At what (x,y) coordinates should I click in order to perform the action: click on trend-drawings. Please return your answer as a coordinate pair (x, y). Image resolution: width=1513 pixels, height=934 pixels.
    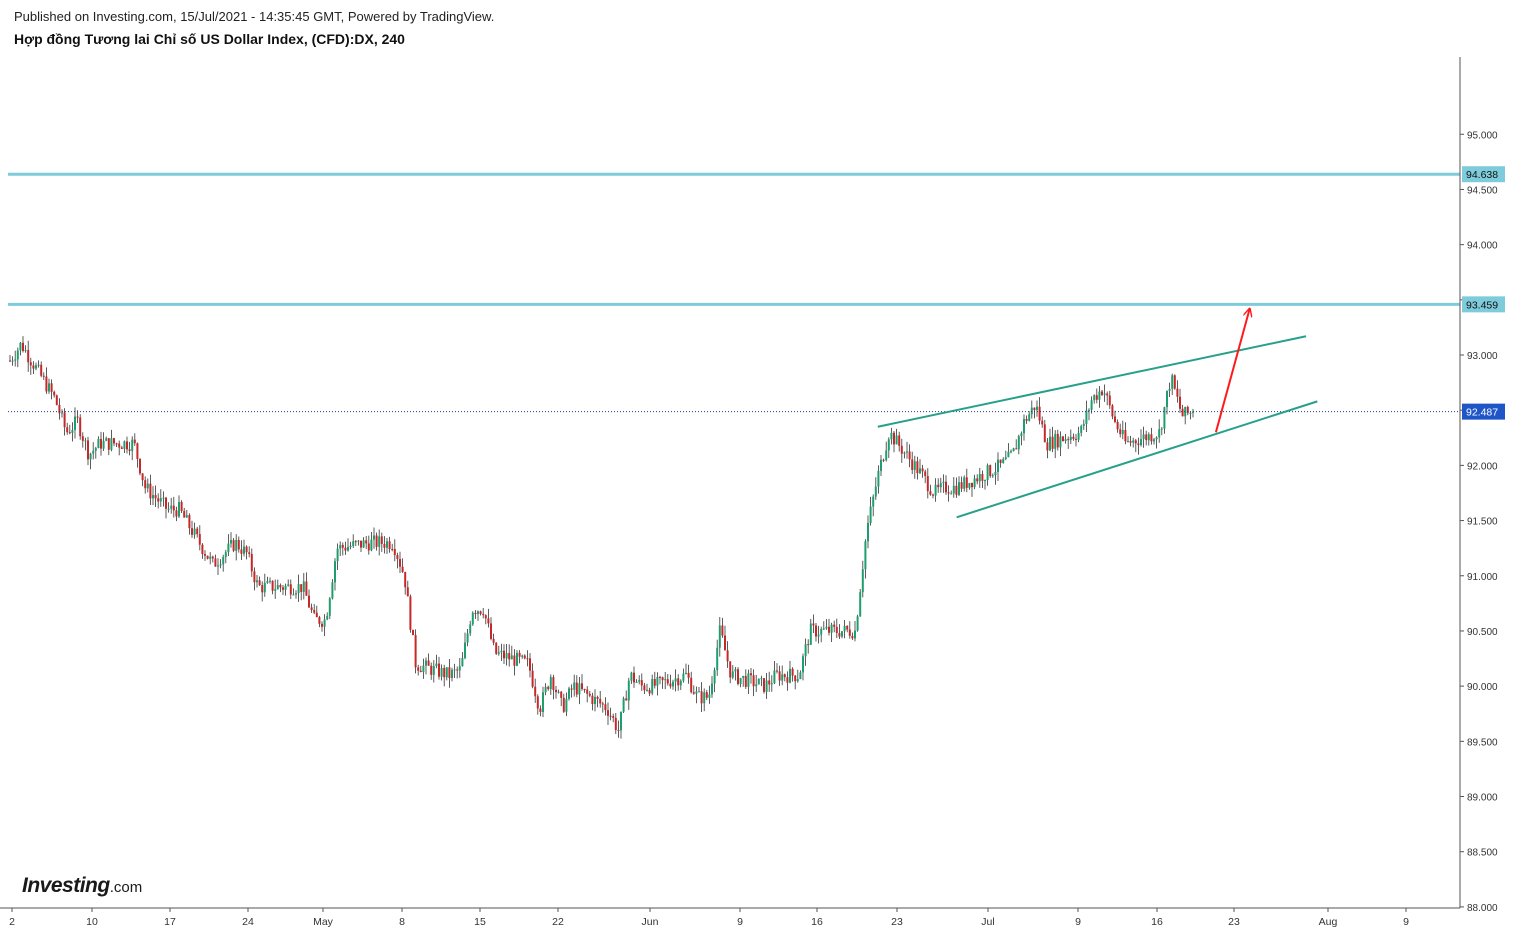
    Looking at the image, I should click on (1097, 414).